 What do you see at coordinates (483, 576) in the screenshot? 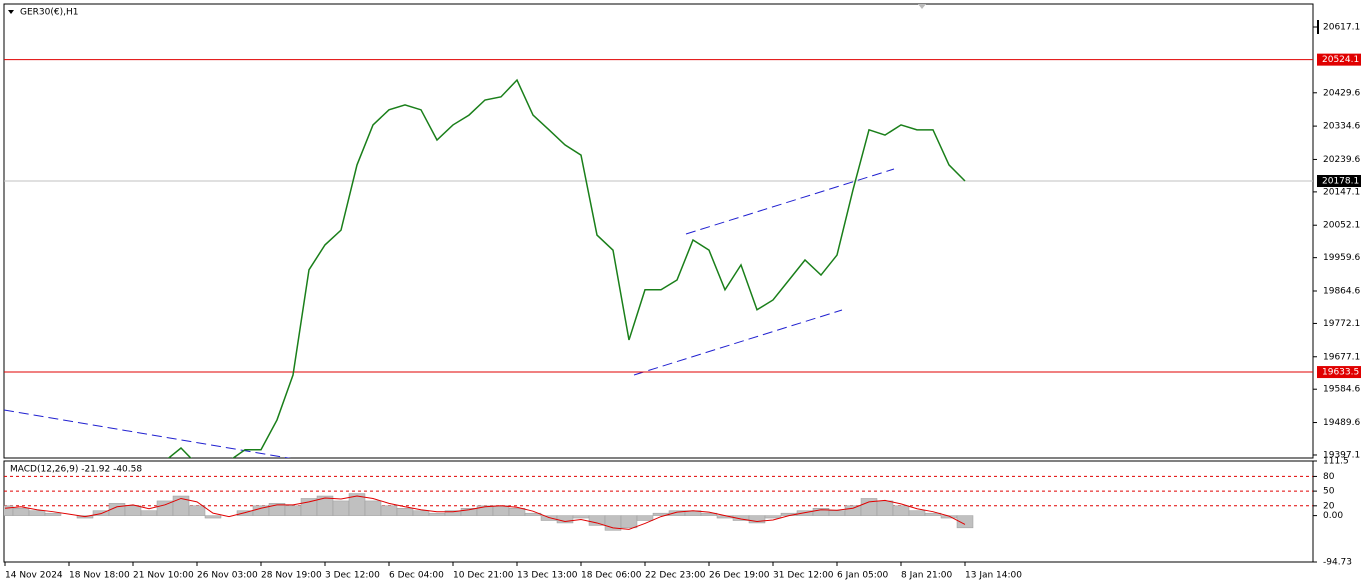
I see `x-tick-label: 10 Dec 21:00` at bounding box center [483, 576].